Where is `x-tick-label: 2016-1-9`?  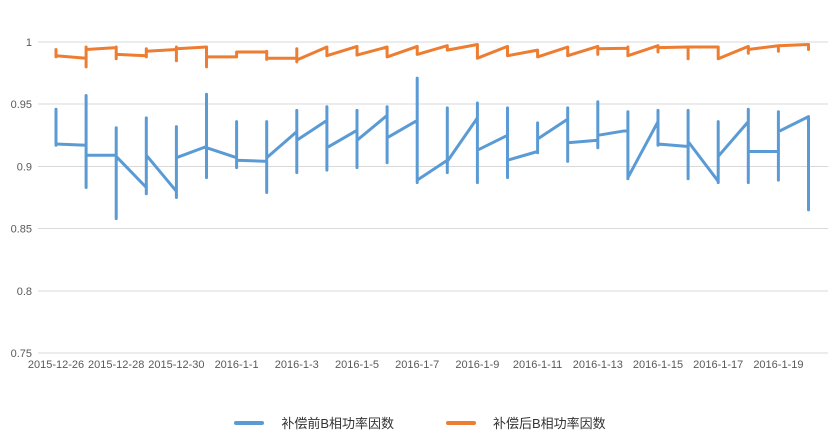
x-tick-label: 2016-1-9 is located at coordinates (477, 365).